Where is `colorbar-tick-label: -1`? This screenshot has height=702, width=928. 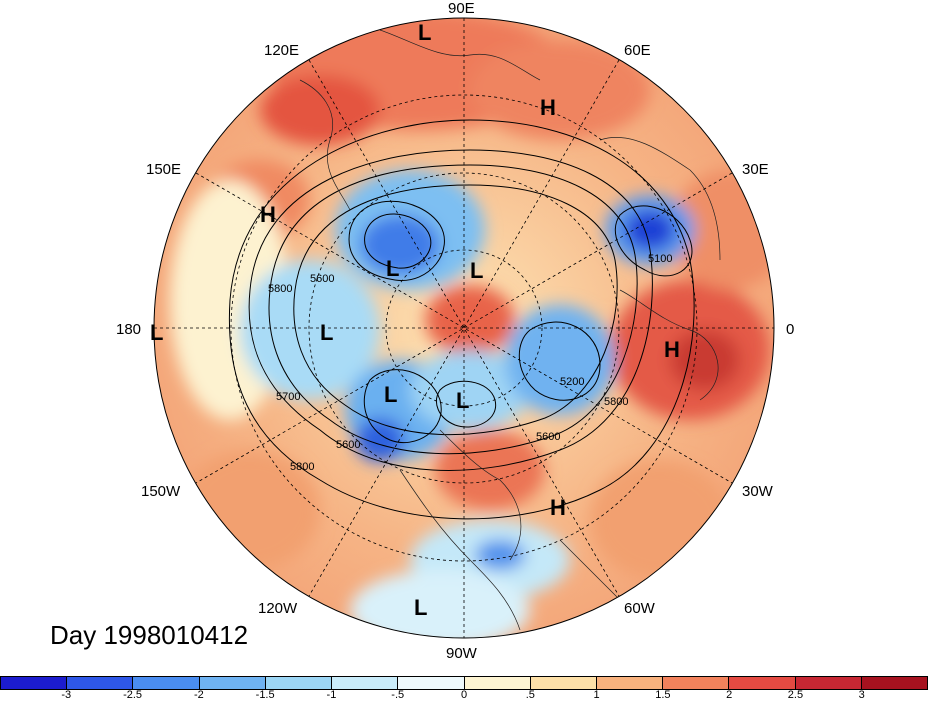
colorbar-tick-label: -1 is located at coordinates (331, 695).